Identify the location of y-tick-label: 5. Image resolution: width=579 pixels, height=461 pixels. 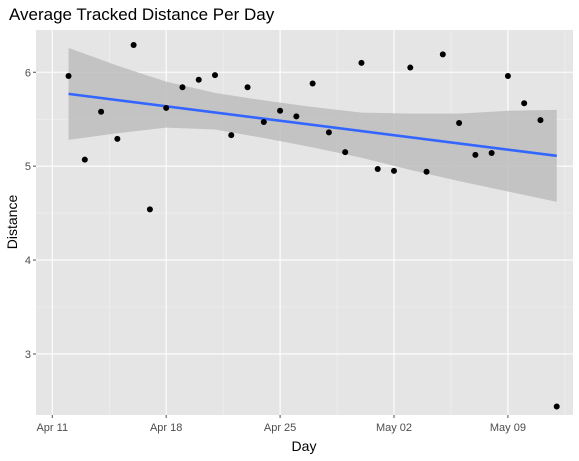
(28, 167).